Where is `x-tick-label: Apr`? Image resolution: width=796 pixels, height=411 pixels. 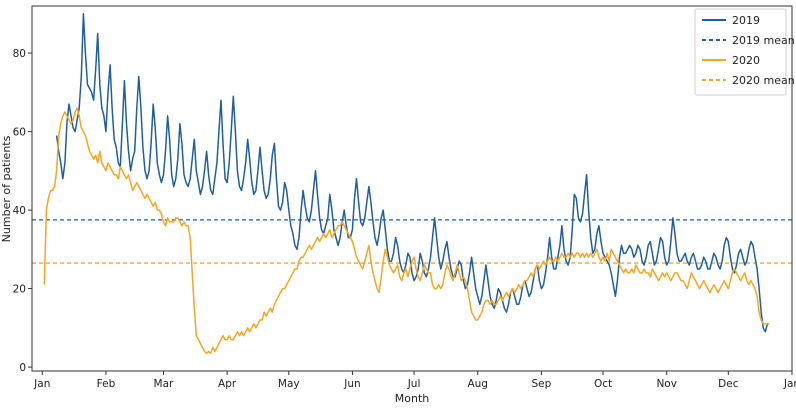 x-tick-label: Apr is located at coordinates (227, 384).